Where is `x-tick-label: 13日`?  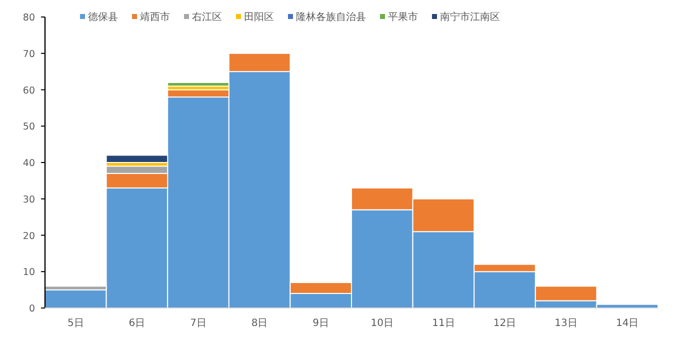
x-tick-label: 13日 is located at coordinates (566, 323).